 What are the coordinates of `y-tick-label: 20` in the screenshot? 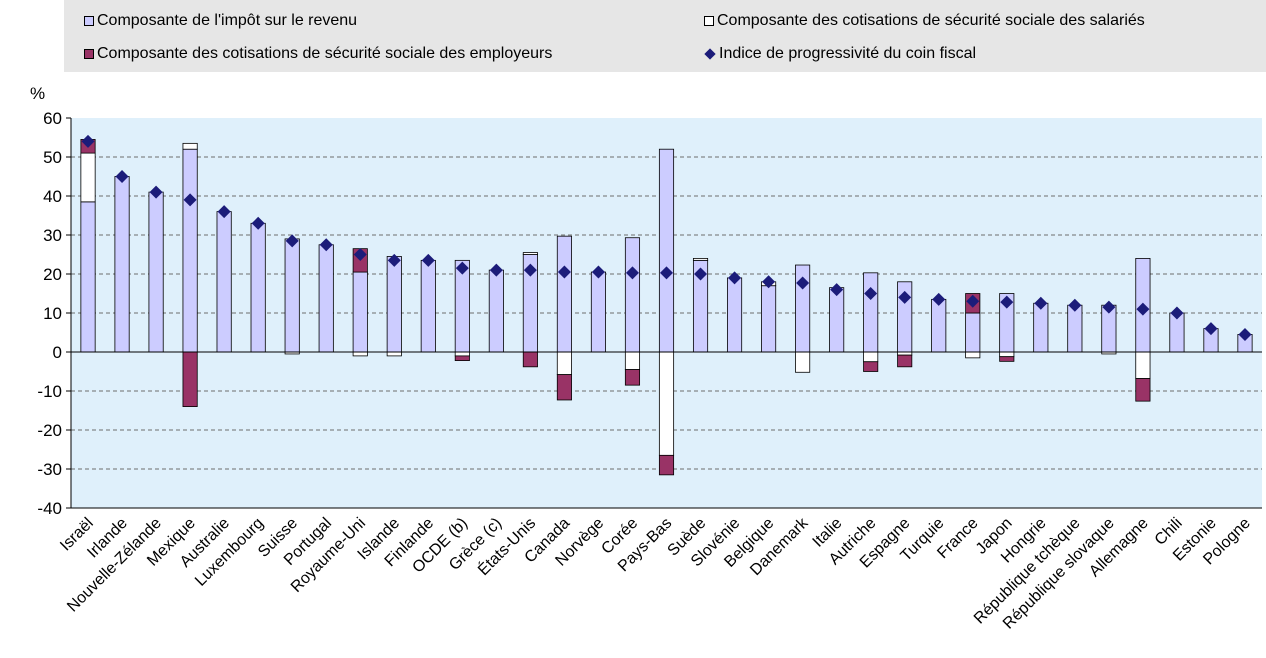 It's located at (52, 274).